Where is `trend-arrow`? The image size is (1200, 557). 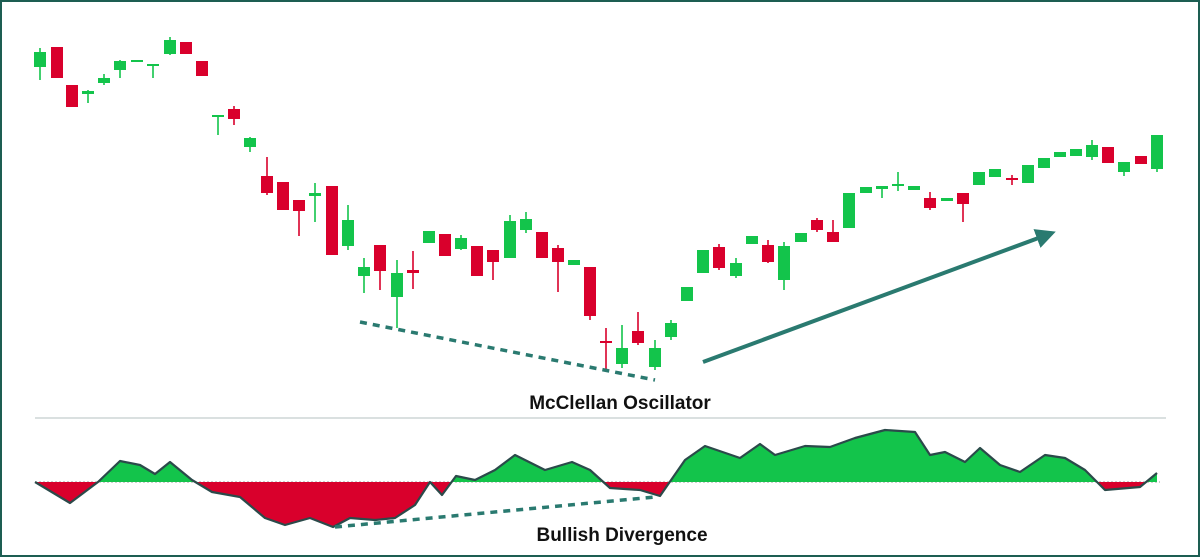 trend-arrow is located at coordinates (879, 296).